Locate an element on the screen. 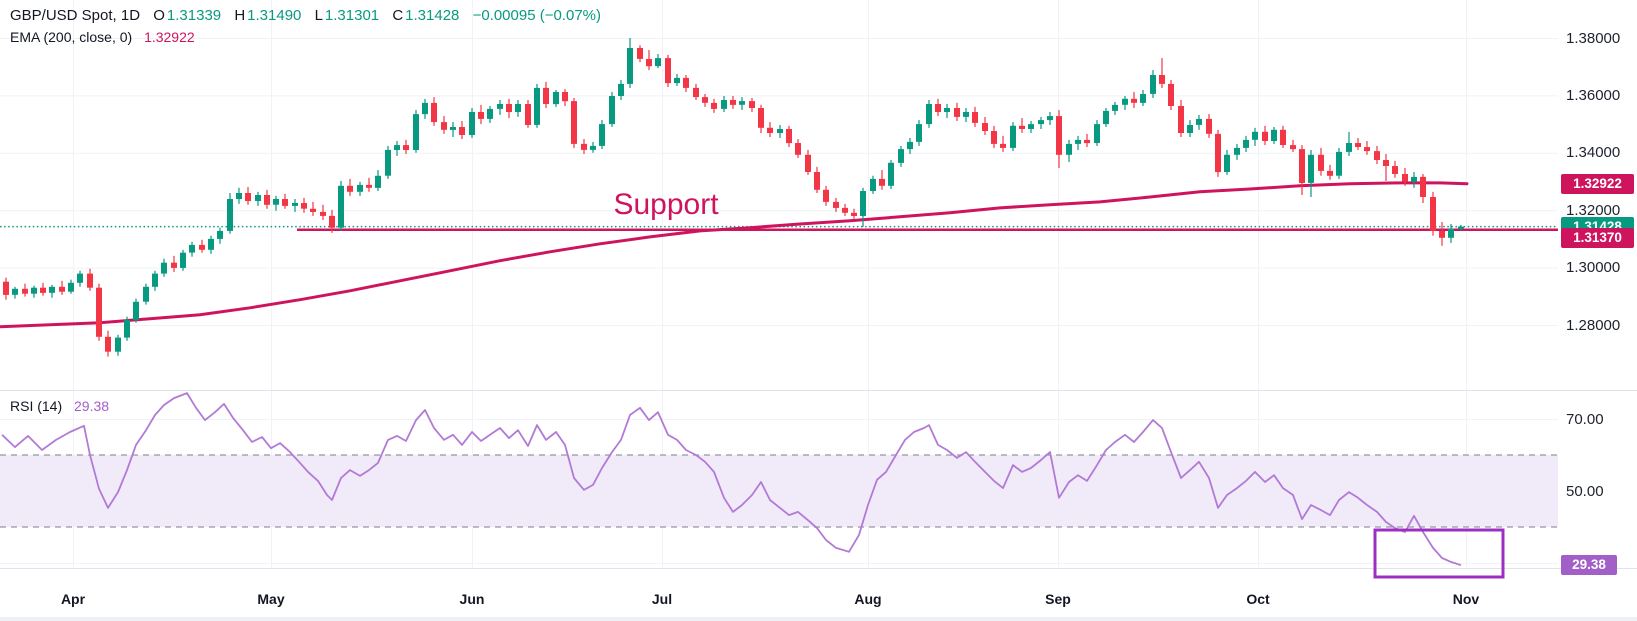 This screenshot has width=1637, height=621. time-axis-month-label: Nov is located at coordinates (1466, 599).